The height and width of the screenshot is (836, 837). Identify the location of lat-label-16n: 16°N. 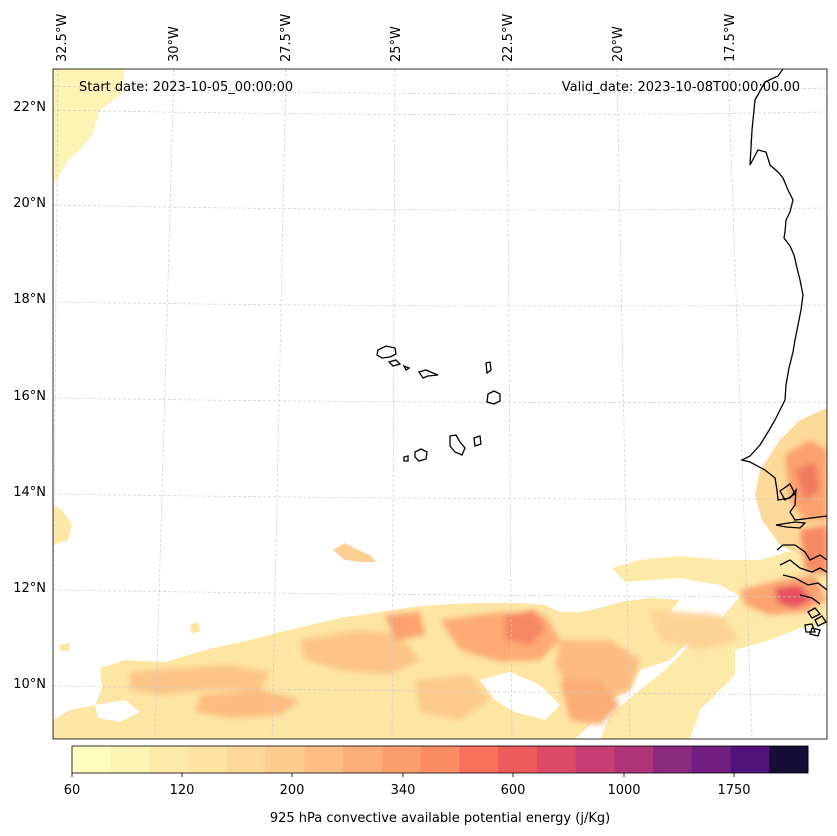
(29, 396).